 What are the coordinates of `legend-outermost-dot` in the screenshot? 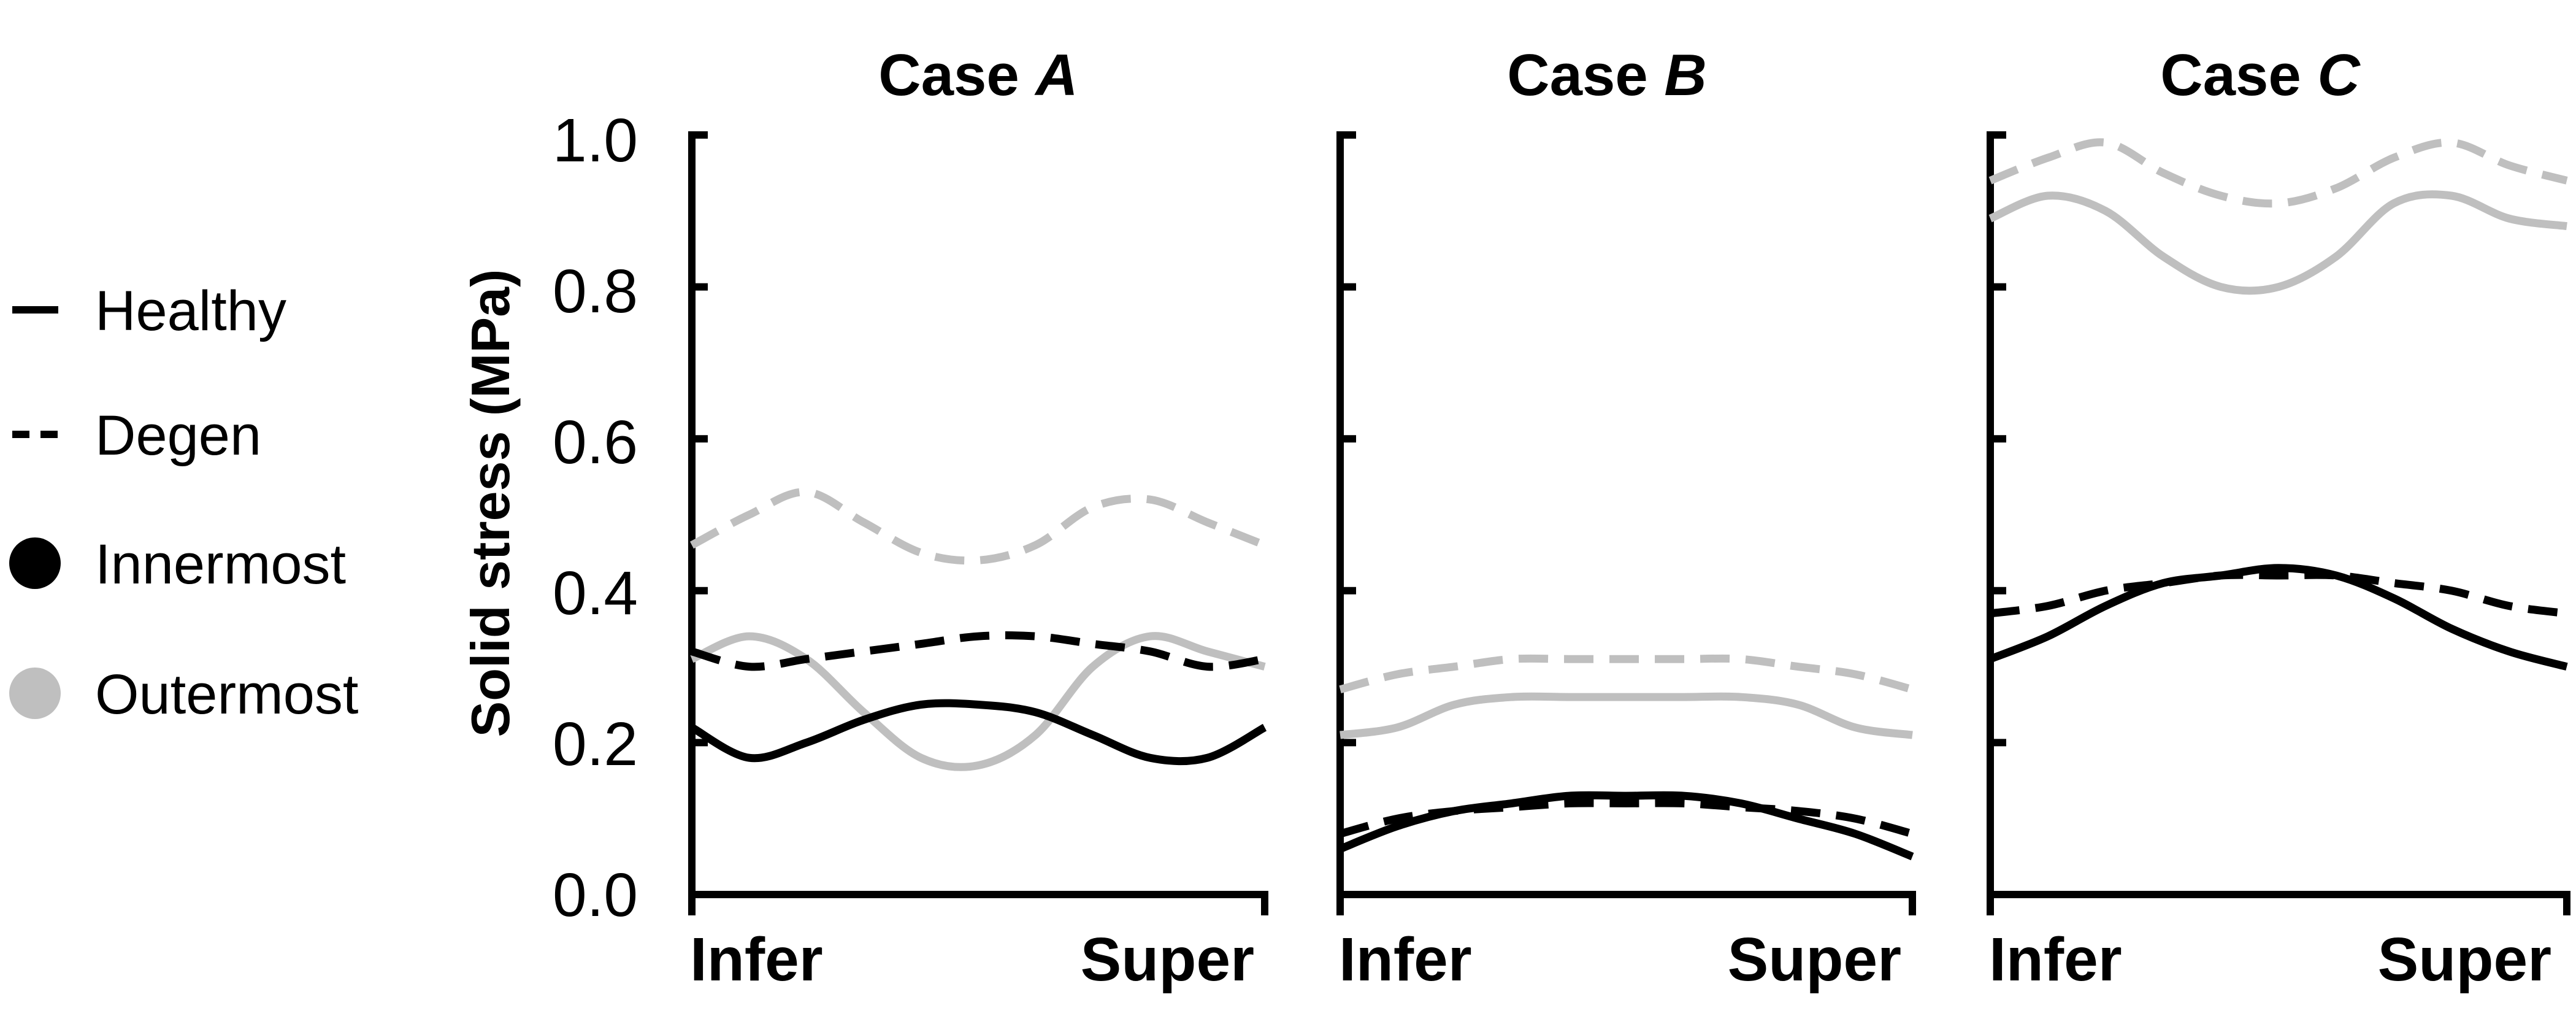 It's located at (35, 693).